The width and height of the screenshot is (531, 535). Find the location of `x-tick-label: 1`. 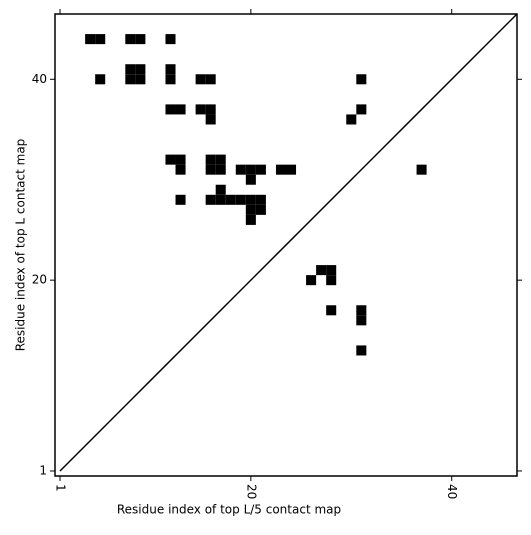

x-tick-label: 1 is located at coordinates (61, 488).